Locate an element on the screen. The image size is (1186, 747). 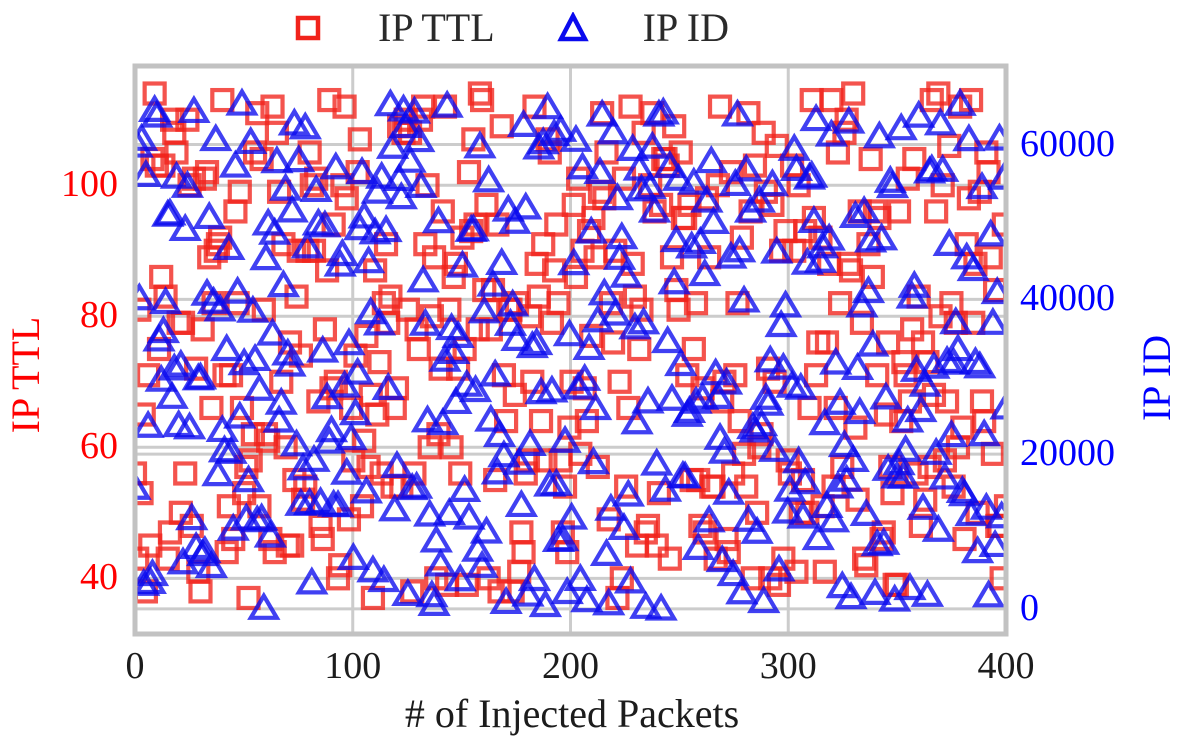
legend-label-ip-ttl: IP TTL is located at coordinates (436, 27).